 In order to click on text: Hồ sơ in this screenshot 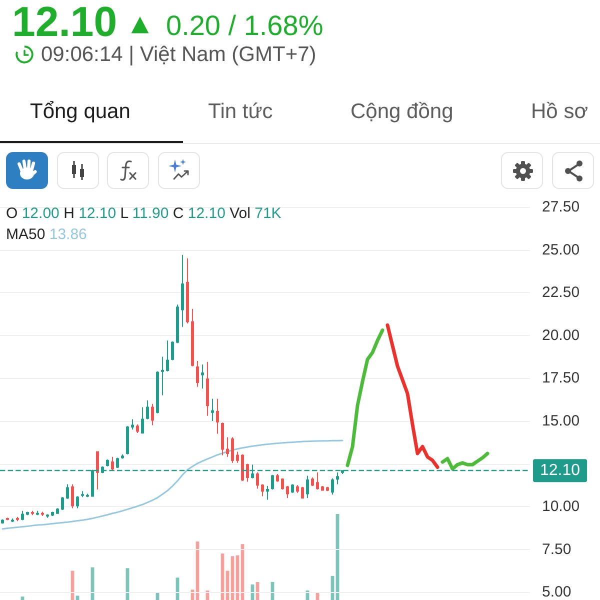, I will do `click(559, 112)`.